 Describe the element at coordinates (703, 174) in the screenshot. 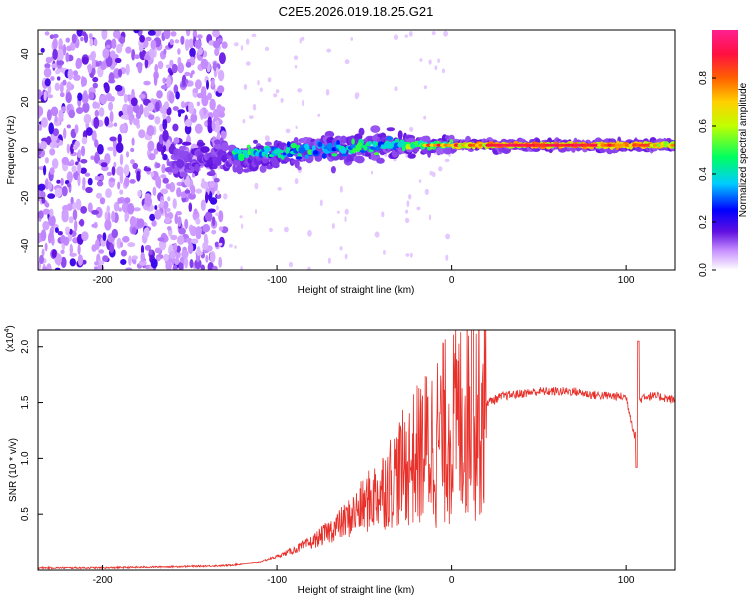

I see `colorbar-tick-label: 0.4` at that location.